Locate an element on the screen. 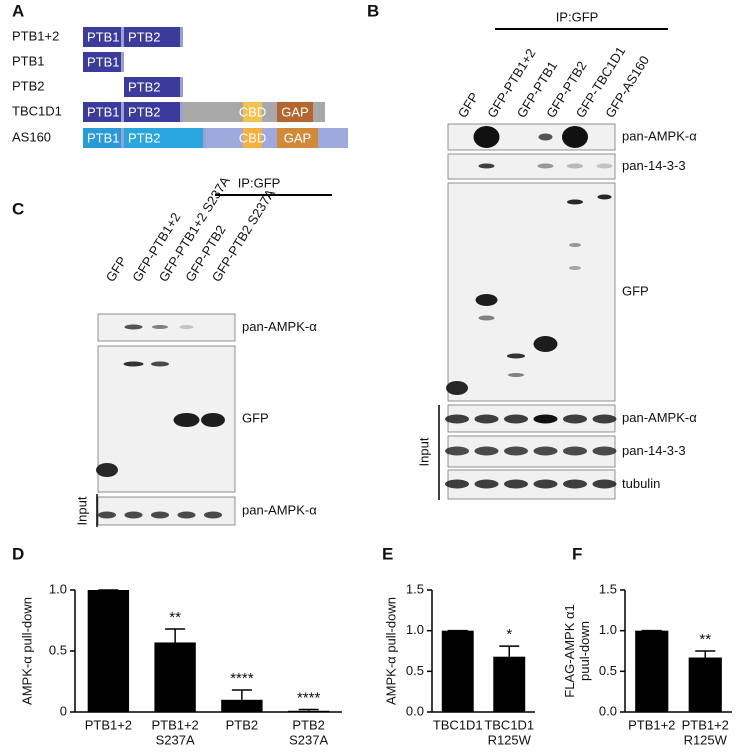 Image resolution: width=744 pixels, height=755 pixels. blot-row-label: pan-14-3-3 is located at coordinates (654, 165).